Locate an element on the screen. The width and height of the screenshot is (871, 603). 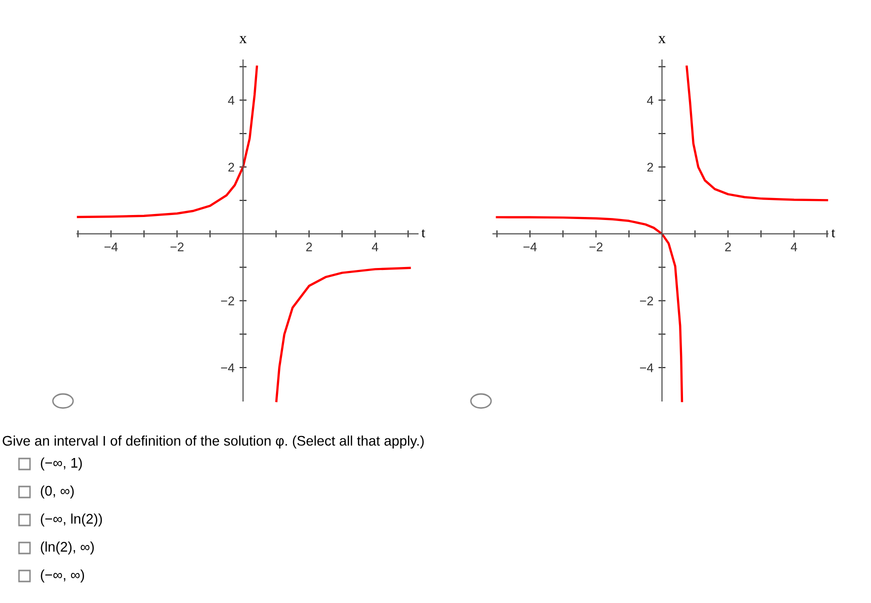
text: (−∞, ln(2)) is located at coordinates (71, 520).